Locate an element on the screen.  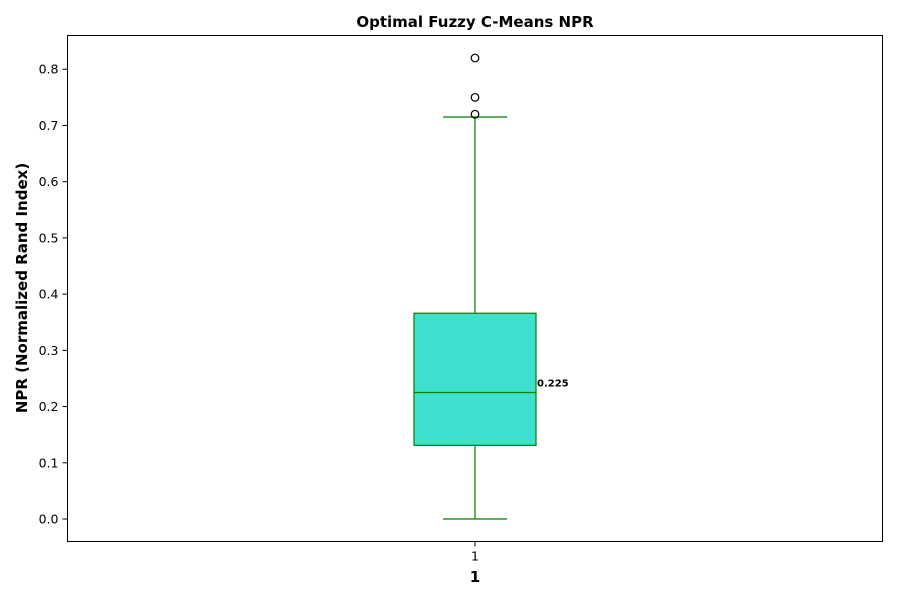
y-tick-label: 0.0 is located at coordinates (49, 519).